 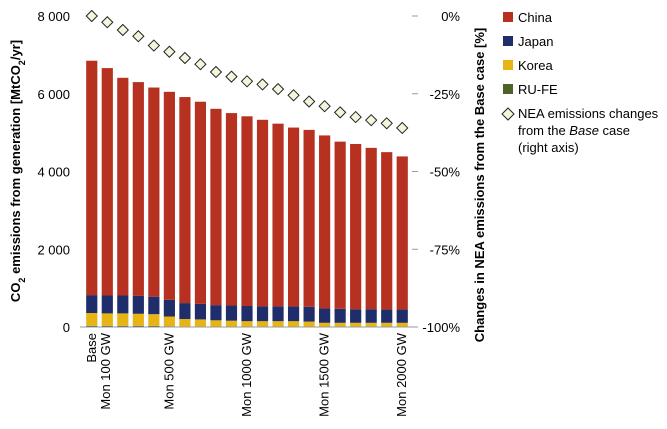 I want to click on right-tick-label: -75%, so click(x=445, y=249).